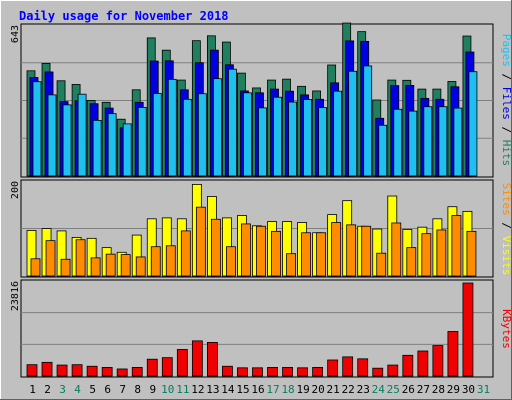  Describe the element at coordinates (453, 389) in the screenshot. I see `x-tick-label: 29` at that location.